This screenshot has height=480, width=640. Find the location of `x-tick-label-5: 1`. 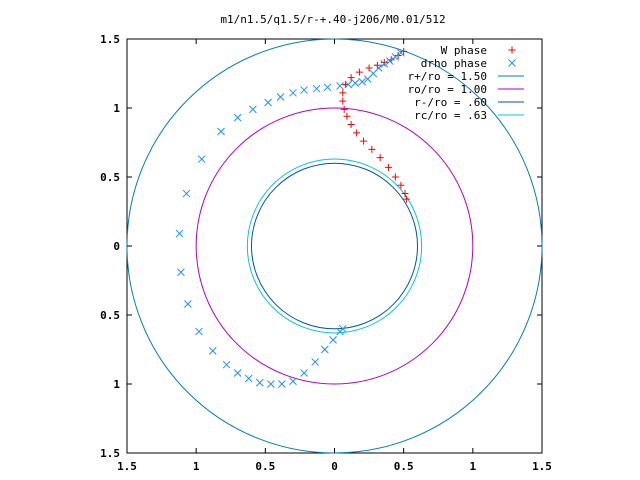

x-tick-label-5: 1 is located at coordinates (473, 466).